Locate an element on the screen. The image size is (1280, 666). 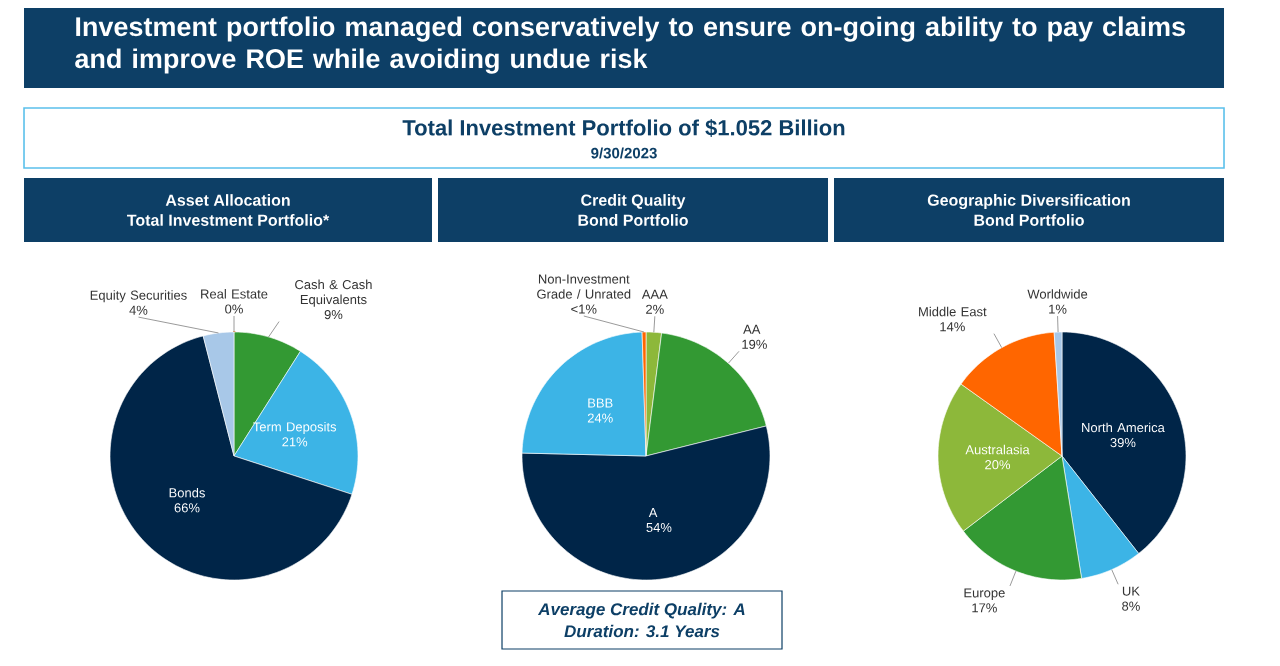
chart-title: Asset Allocation is located at coordinates (227, 200).